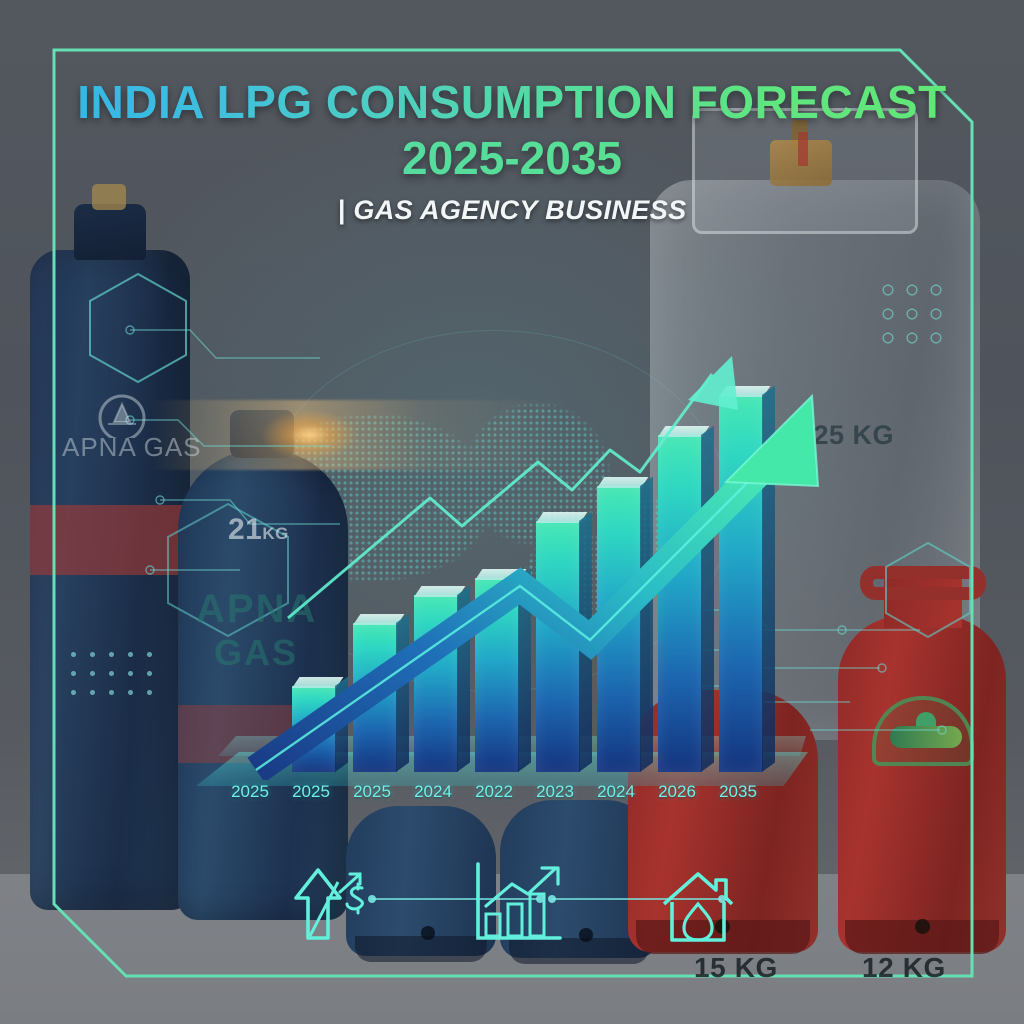 The image size is (1024, 1024). Describe the element at coordinates (329, 904) in the screenshot. I see `growth-arrow-dollar-icon` at that location.